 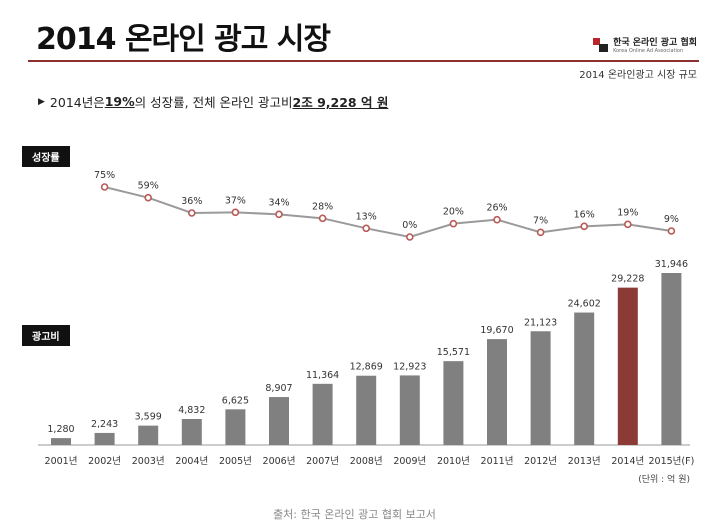 I want to click on x-tick-label: 2007년, so click(x=322, y=461).